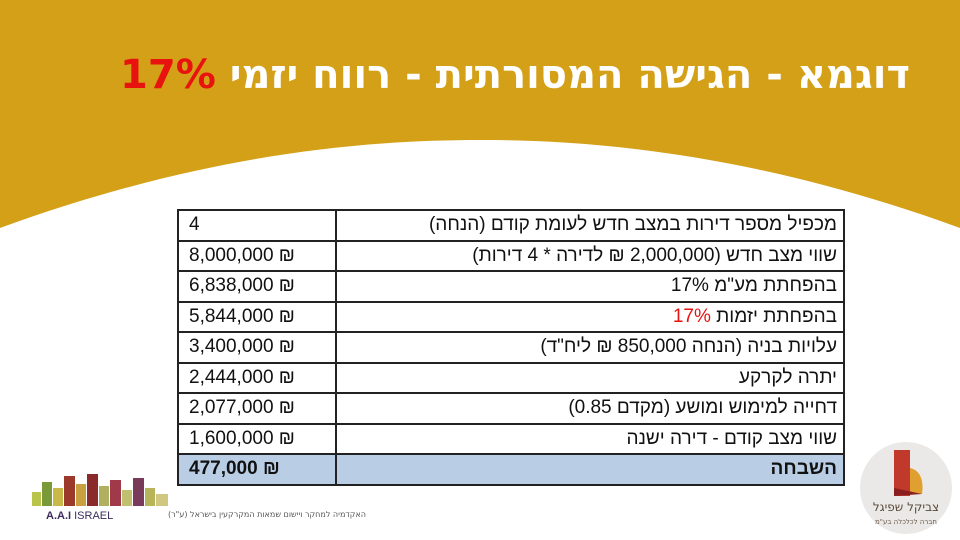 The height and width of the screenshot is (540, 960). Describe the element at coordinates (257, 225) in the screenshot. I see `row-value: 4` at that location.